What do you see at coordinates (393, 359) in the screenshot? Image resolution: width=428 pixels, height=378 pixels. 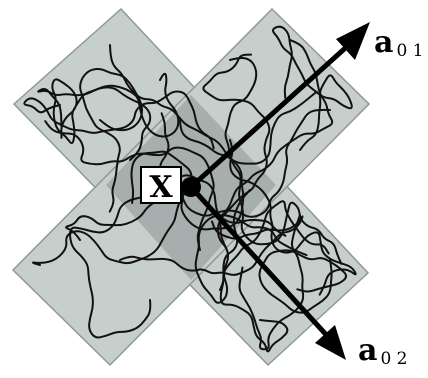 I see `vector-a02-subscript: 0 2` at bounding box center [393, 359].